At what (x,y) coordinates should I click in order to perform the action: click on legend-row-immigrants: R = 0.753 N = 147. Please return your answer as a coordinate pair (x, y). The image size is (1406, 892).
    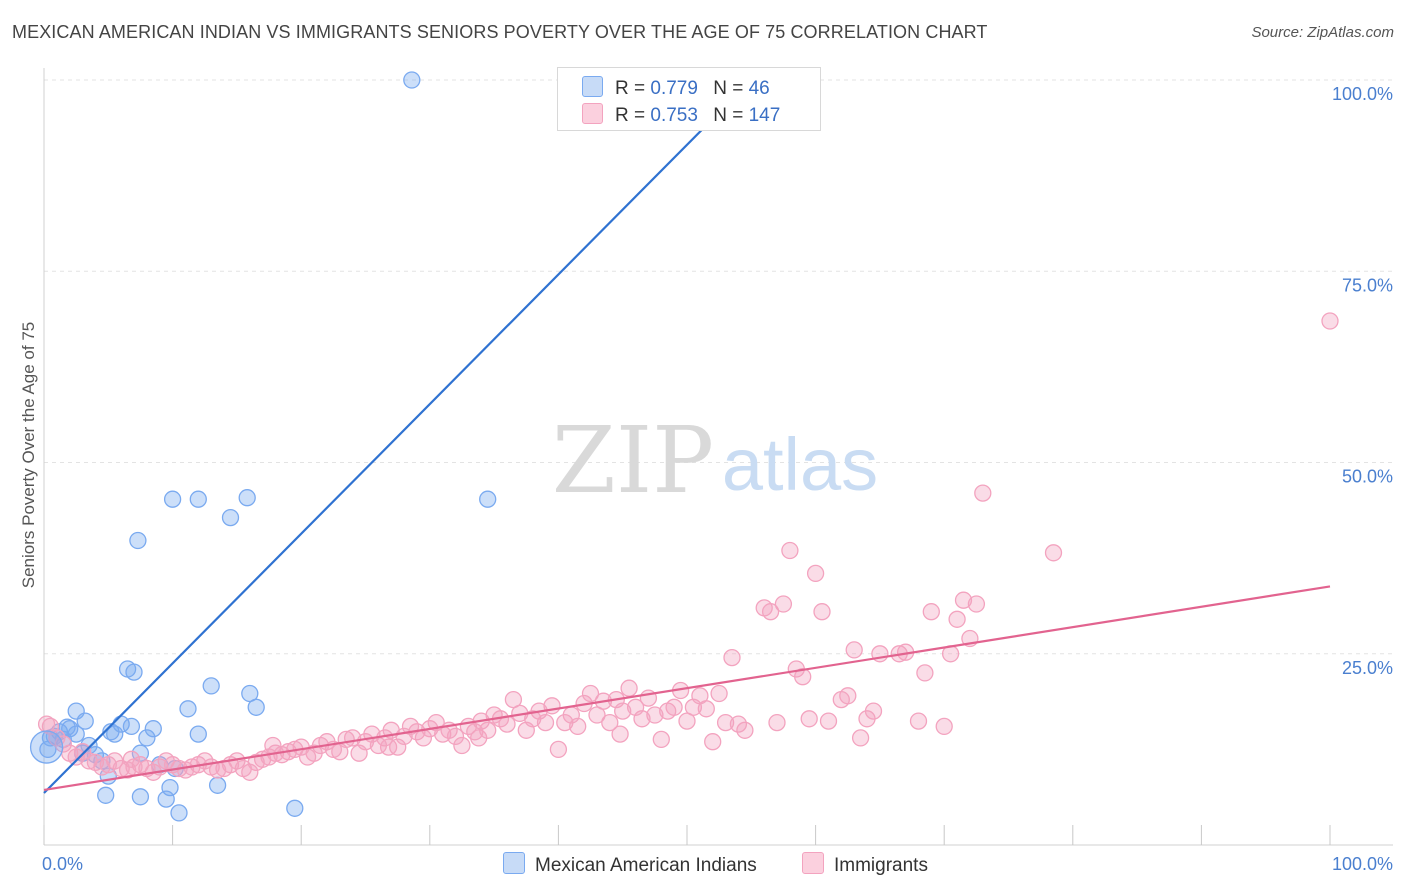
    Looking at the image, I should click on (681, 114).